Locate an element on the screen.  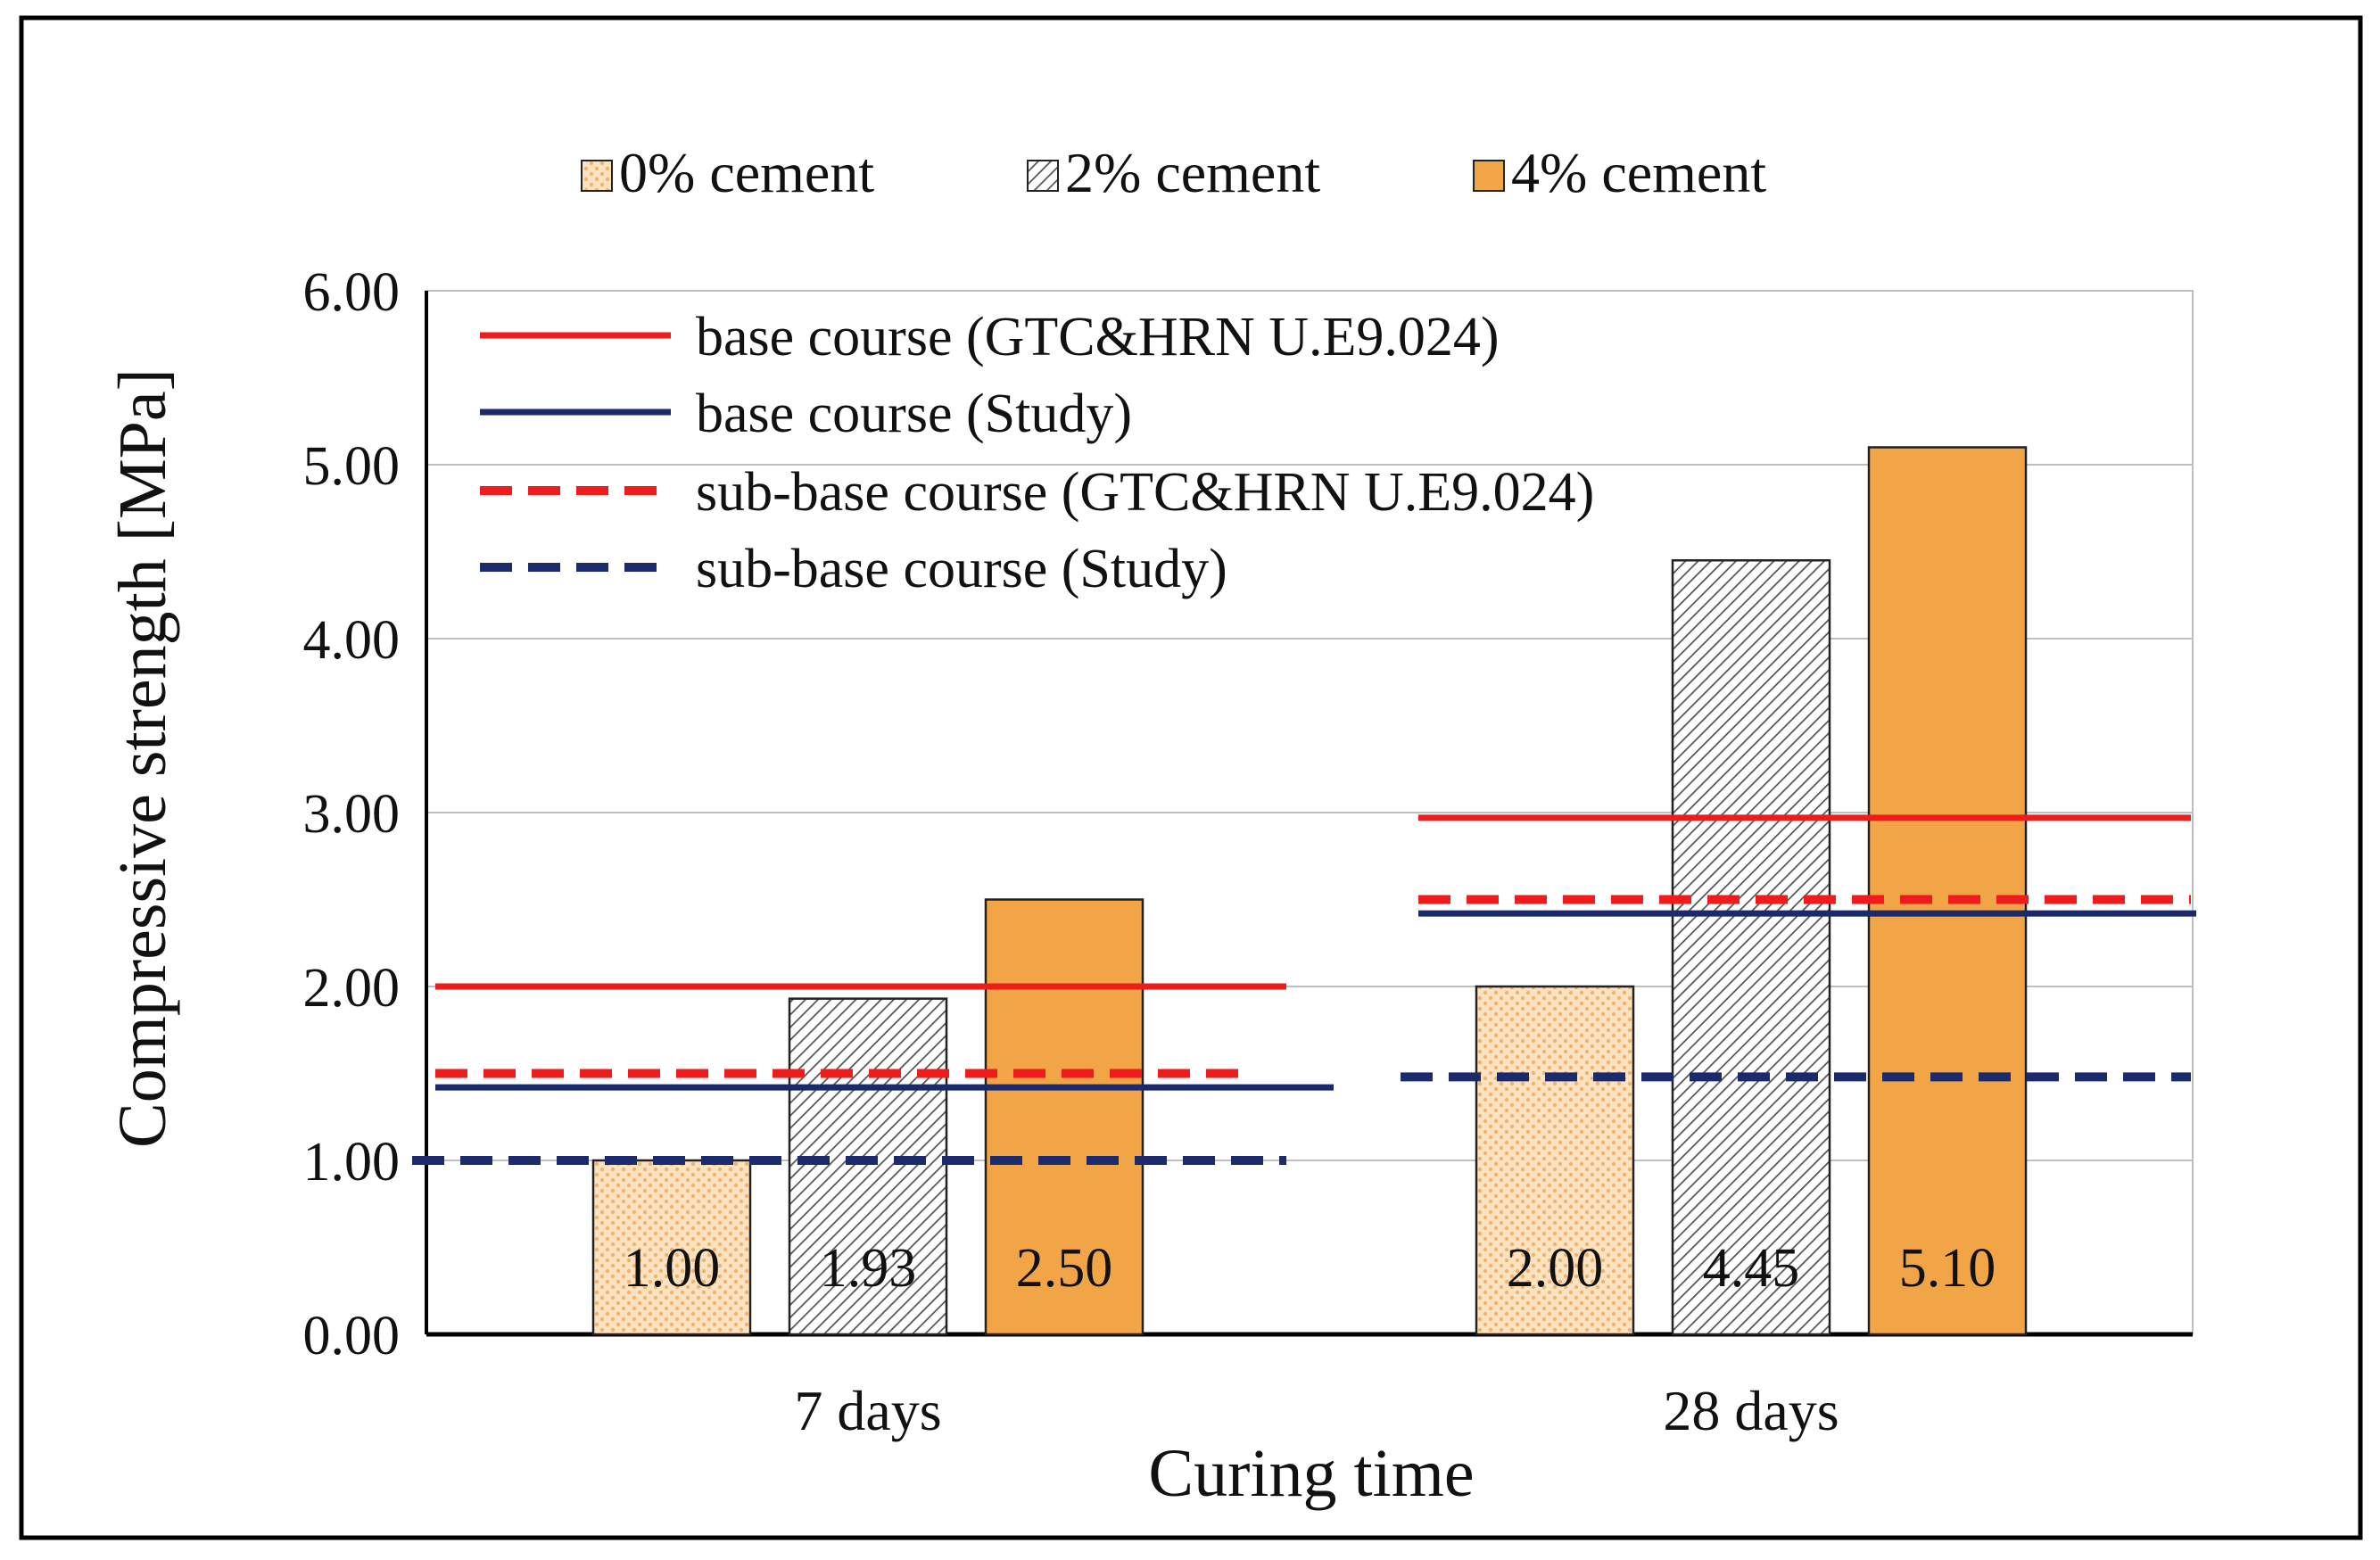
bar-value-label: 4.45 is located at coordinates (1751, 1268).